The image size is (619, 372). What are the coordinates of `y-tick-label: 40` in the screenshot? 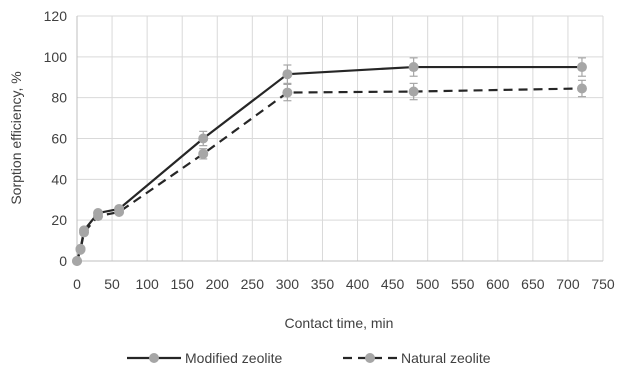 It's located at (59, 179).